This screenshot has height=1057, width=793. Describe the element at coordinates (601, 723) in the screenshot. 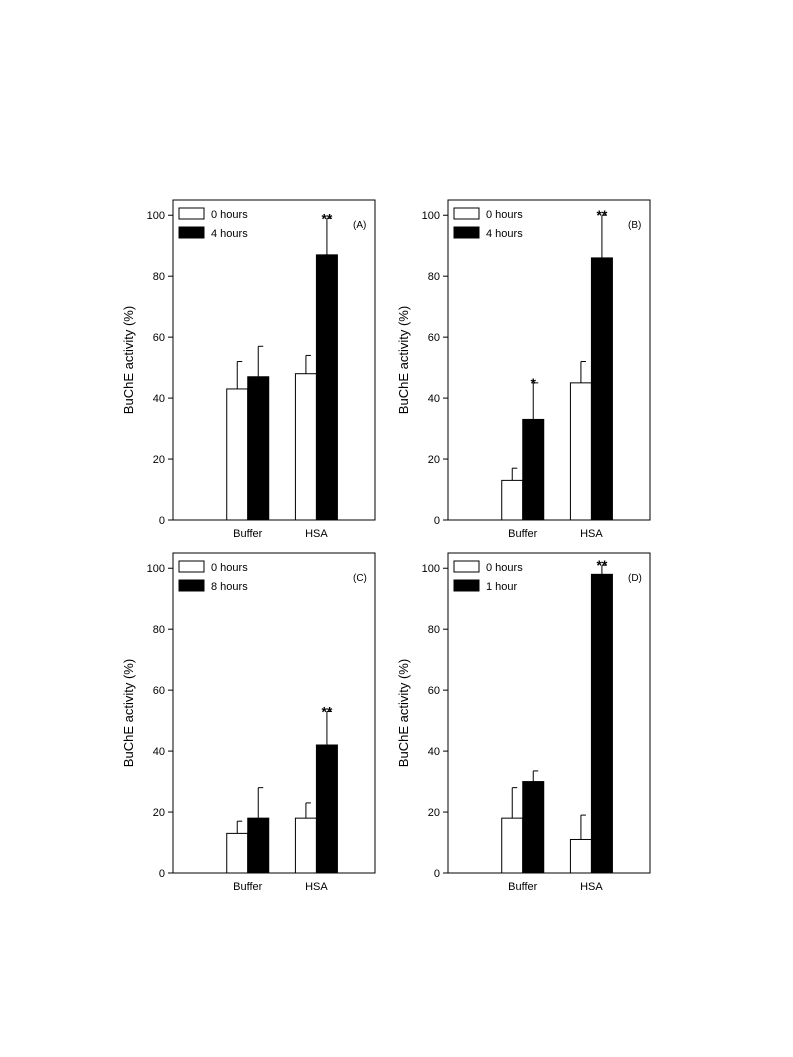

I see `bar-hsa-1-hour` at that location.